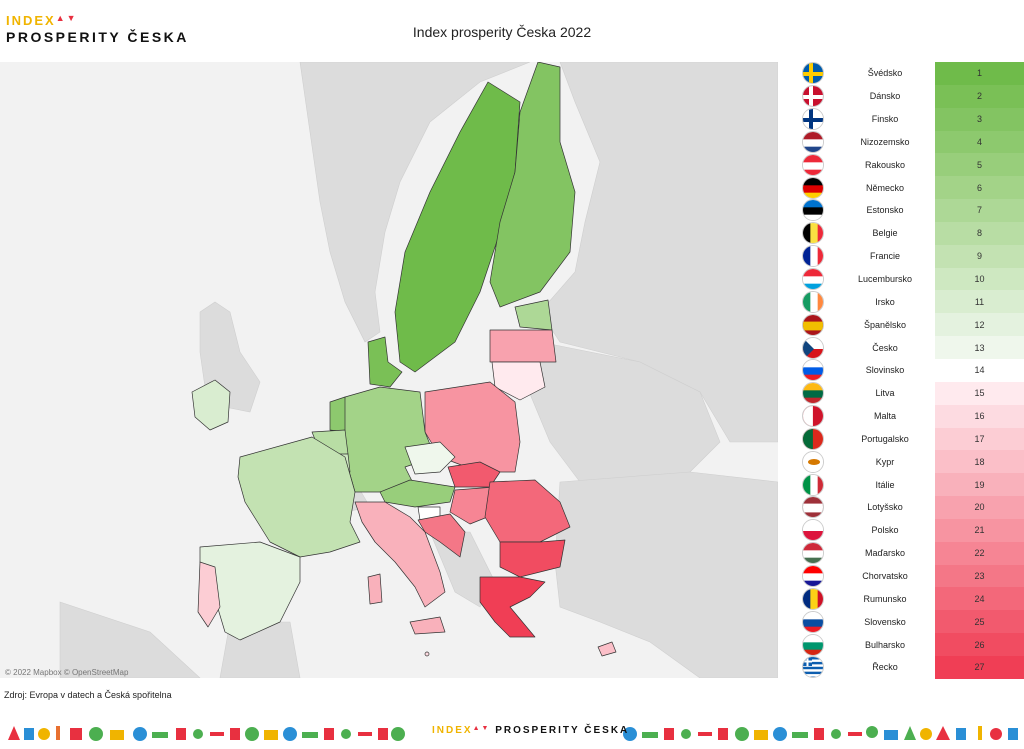 This screenshot has height=749, width=1024. I want to click on footer-decoration, so click(512, 730).